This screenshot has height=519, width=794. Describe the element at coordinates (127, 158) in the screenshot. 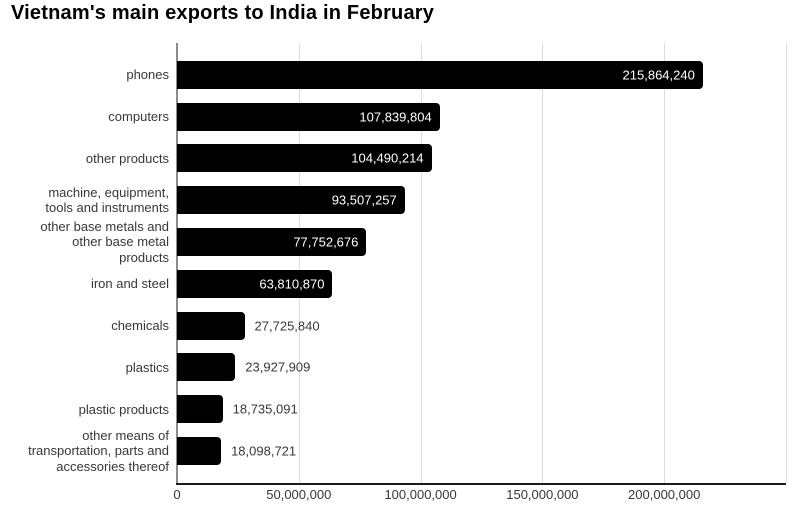

I see `category-label: other products` at that location.